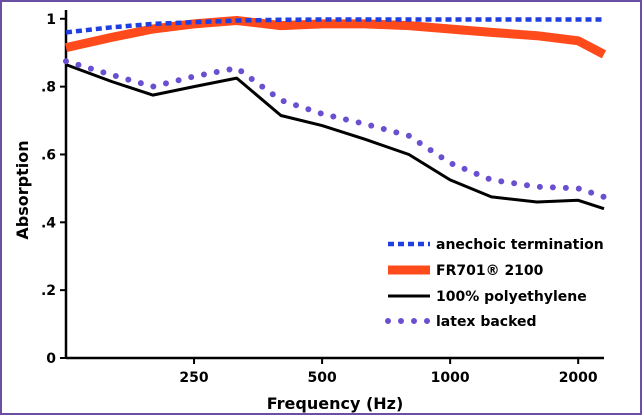 This screenshot has width=642, height=417. What do you see at coordinates (51, 359) in the screenshot?
I see `y-tick-label: 0` at bounding box center [51, 359].